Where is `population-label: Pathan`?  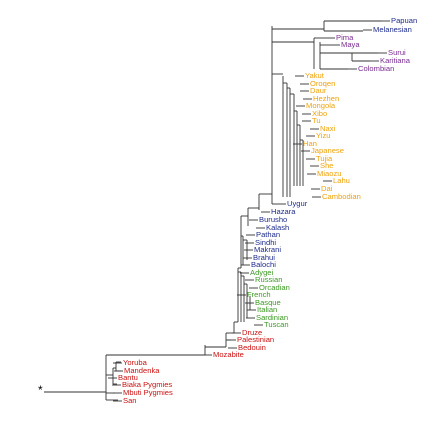 population-label: Pathan is located at coordinates (268, 234).